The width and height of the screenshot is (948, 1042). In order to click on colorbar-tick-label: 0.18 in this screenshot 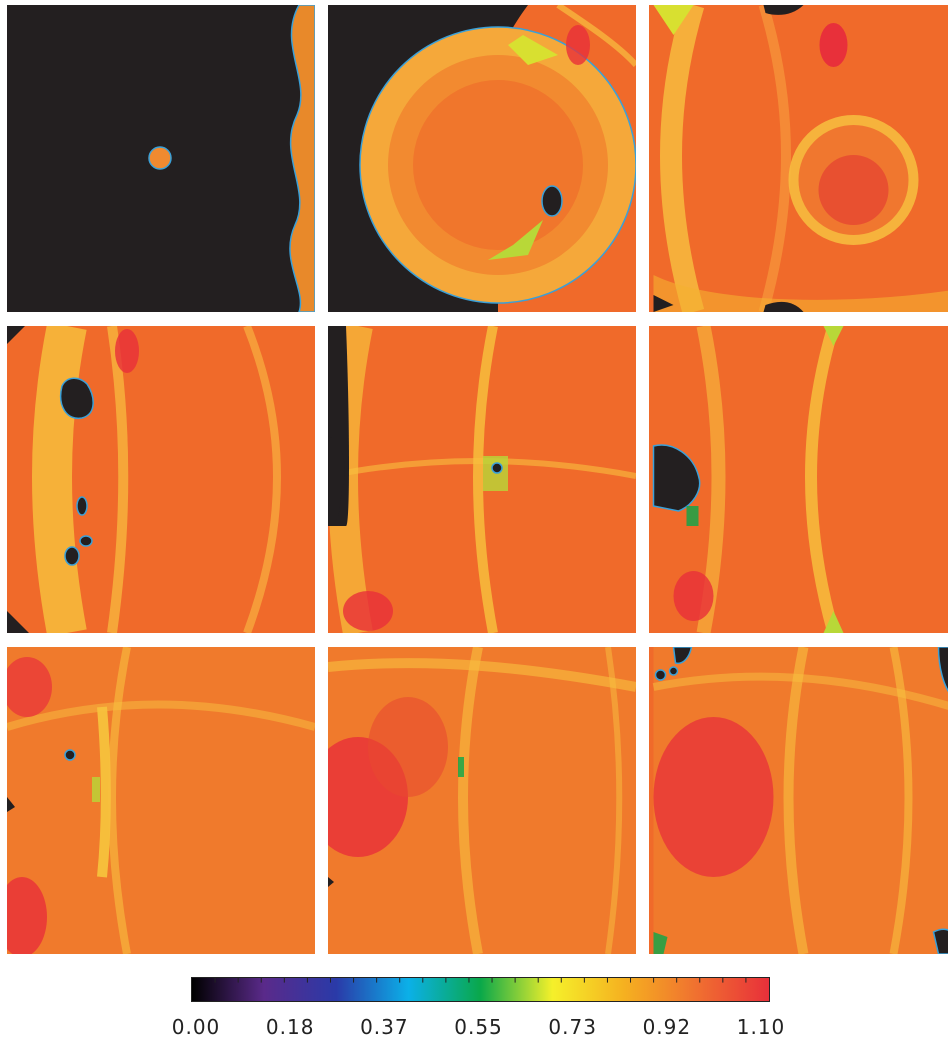, I will do `click(290, 1027)`.